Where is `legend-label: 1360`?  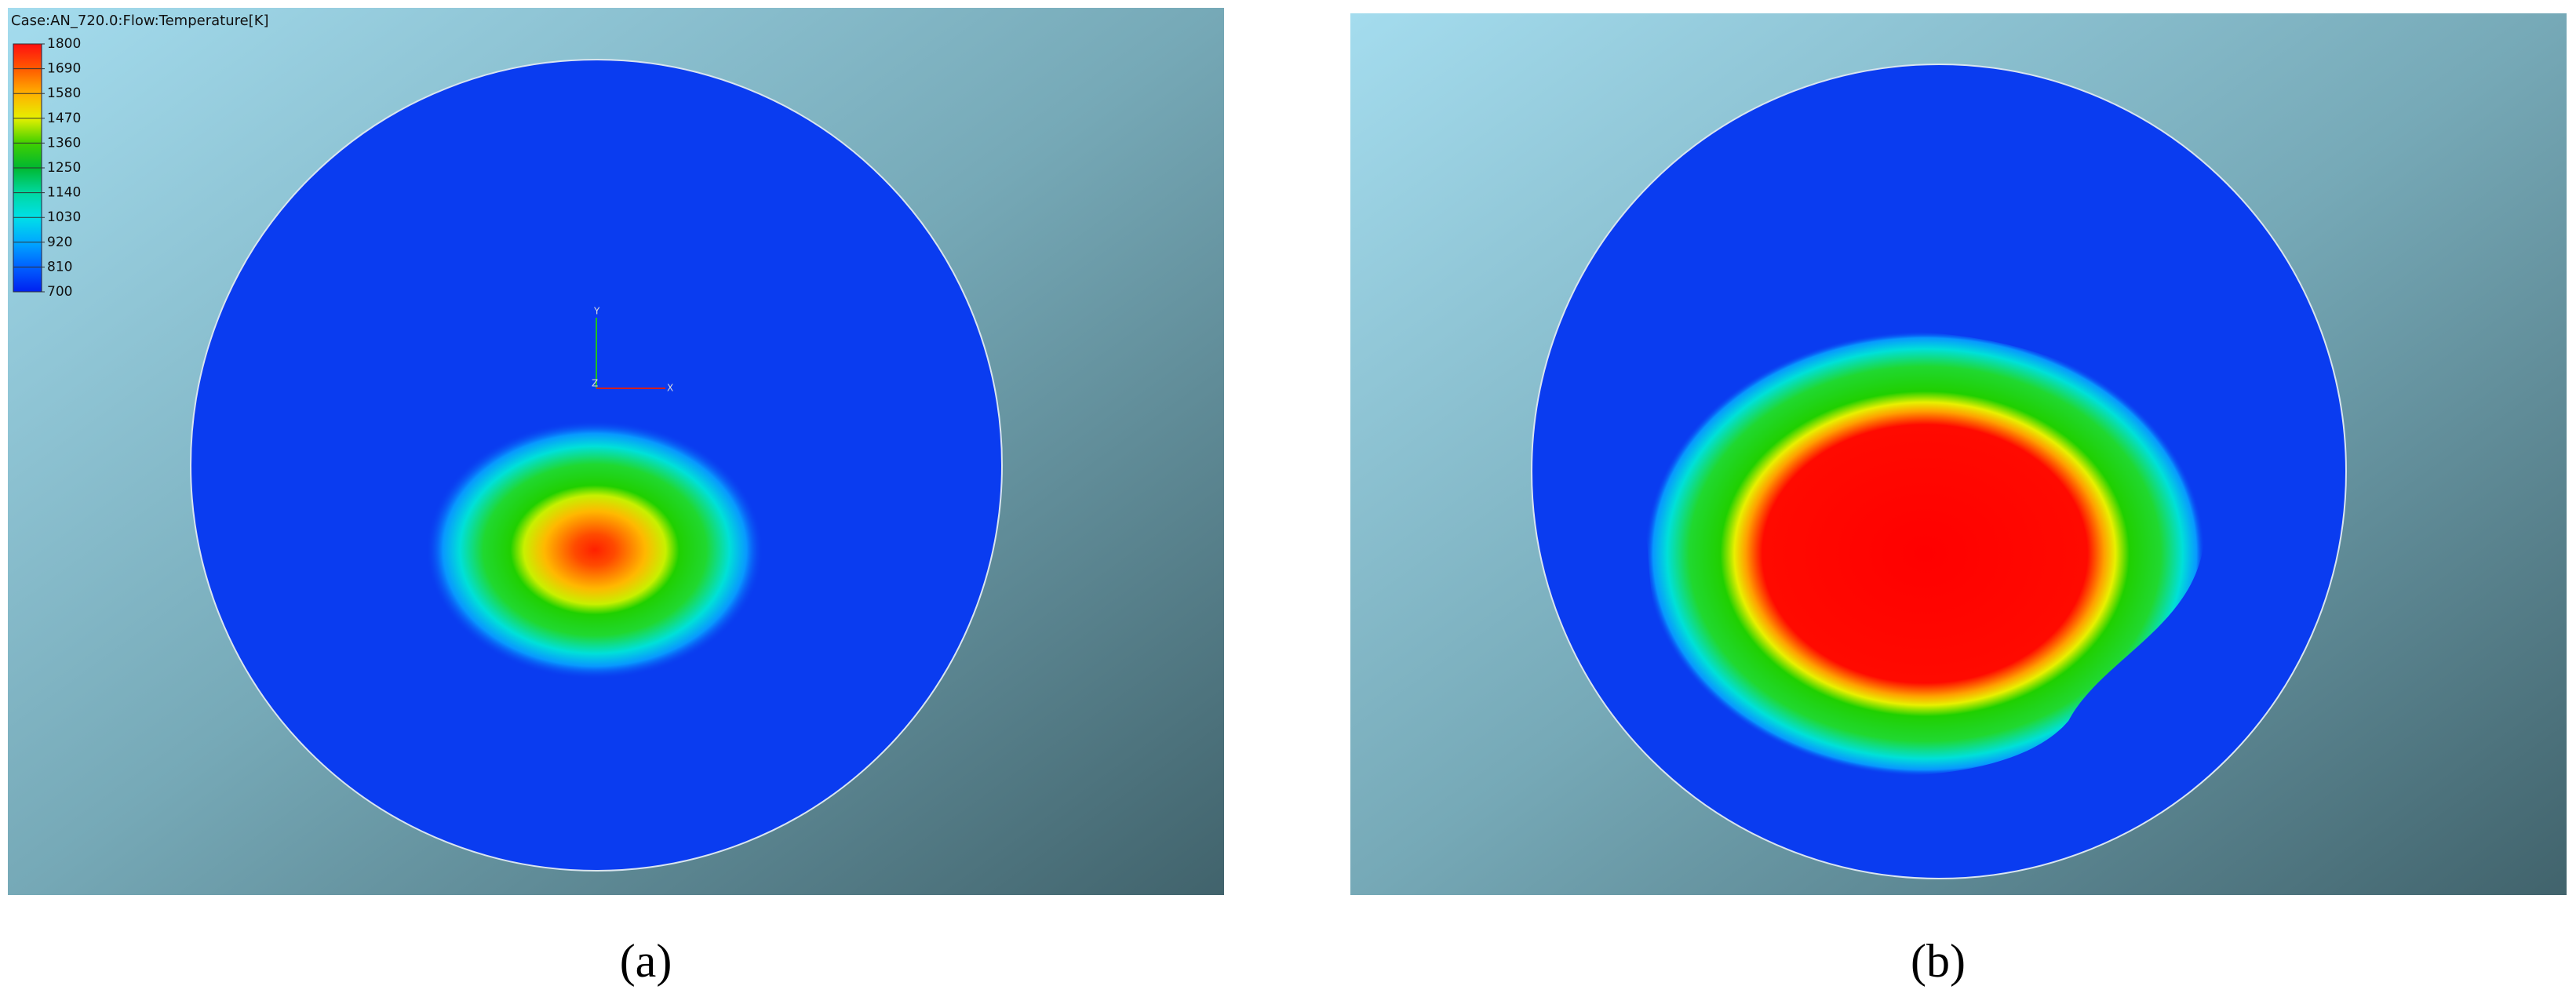 legend-label: 1360 is located at coordinates (64, 143).